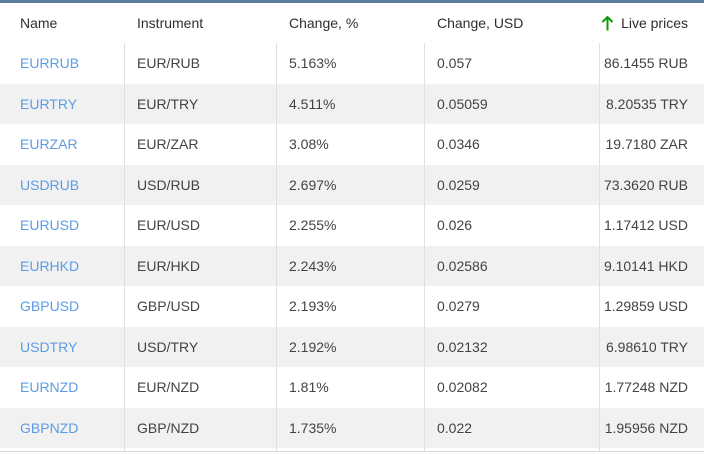  Describe the element at coordinates (651, 306) in the screenshot. I see `price-cell: 1.29859 USD` at that location.